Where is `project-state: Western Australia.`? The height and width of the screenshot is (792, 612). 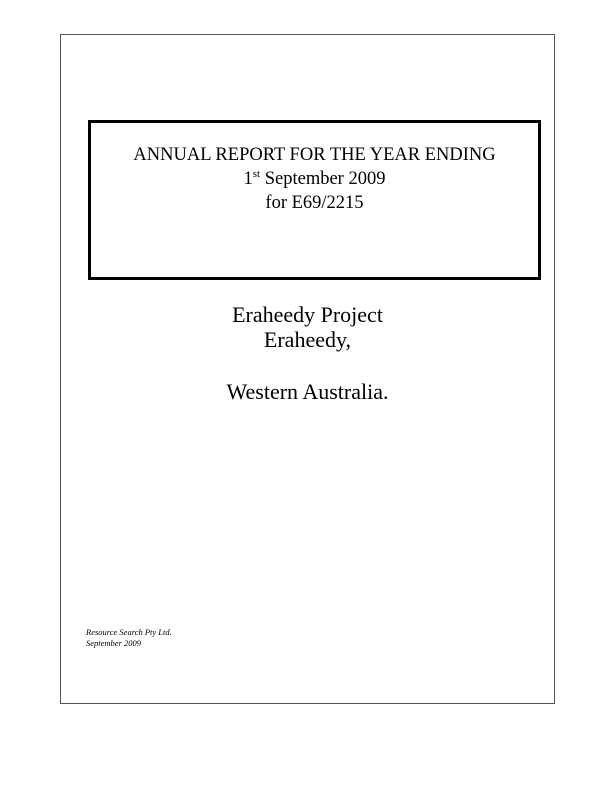 project-state: Western Australia. is located at coordinates (307, 391).